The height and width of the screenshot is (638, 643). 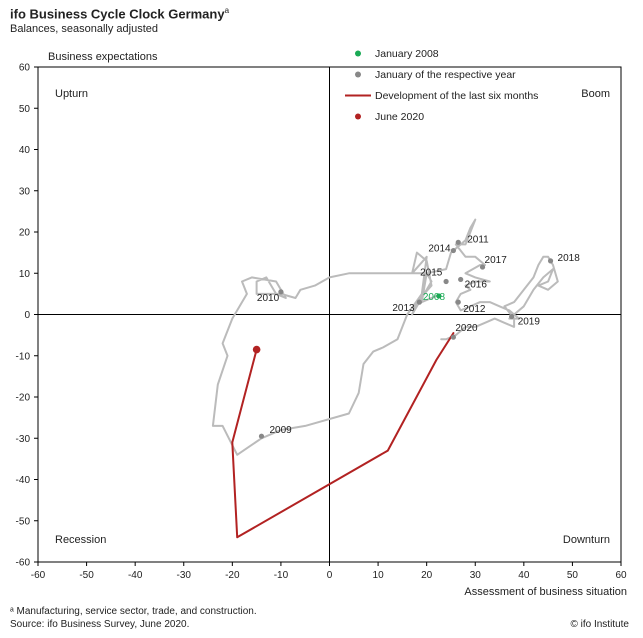 What do you see at coordinates (466, 328) in the screenshot?
I see `year-label-2020: 2020` at bounding box center [466, 328].